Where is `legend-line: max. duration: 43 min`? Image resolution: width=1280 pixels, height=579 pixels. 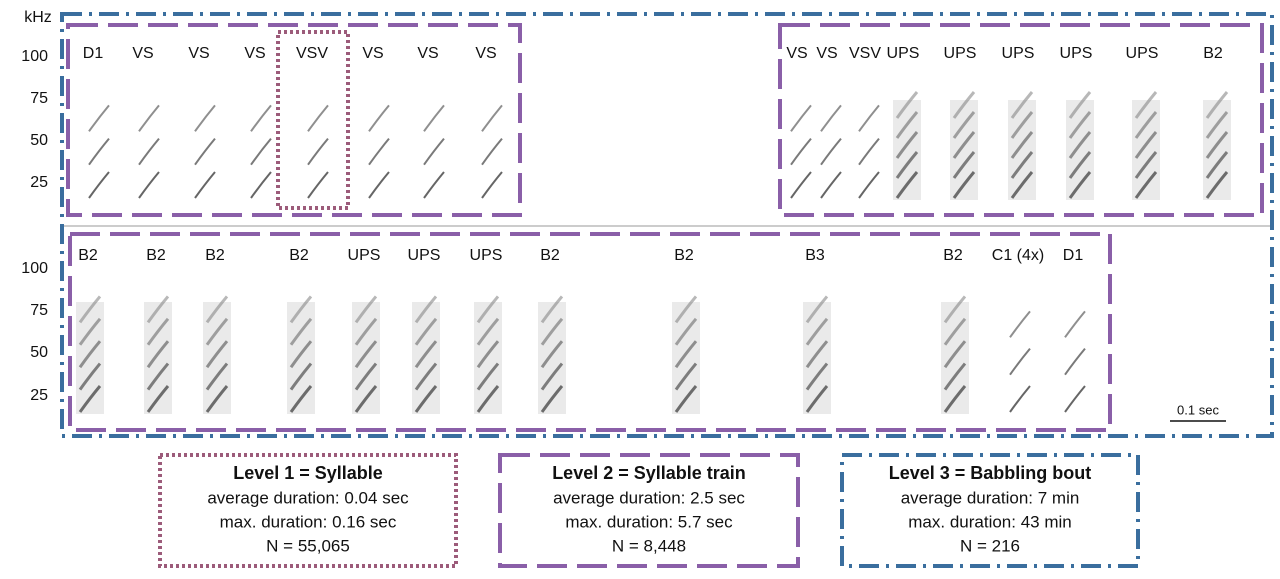 legend-line: max. duration: 43 min is located at coordinates (989, 521).